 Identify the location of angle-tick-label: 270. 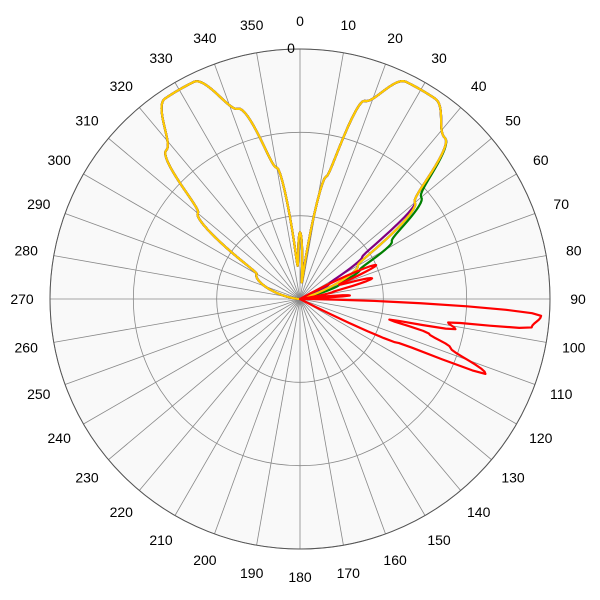
(22, 299).